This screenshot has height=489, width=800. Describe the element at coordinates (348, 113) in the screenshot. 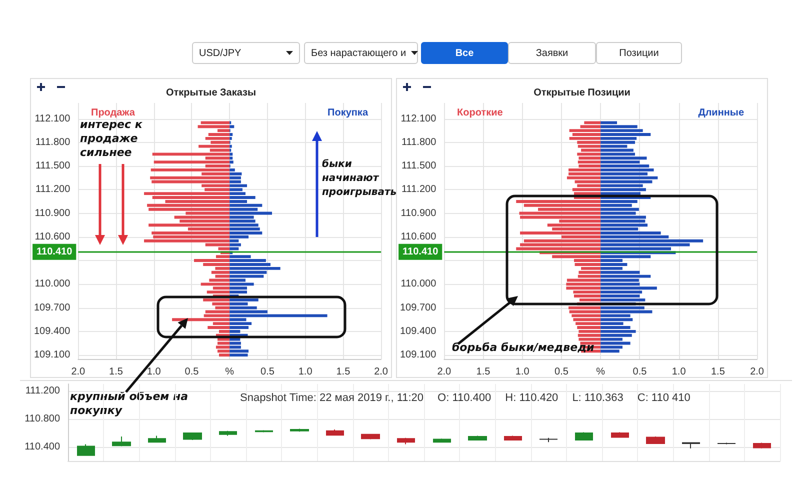

I see `text: Покупка` at that location.